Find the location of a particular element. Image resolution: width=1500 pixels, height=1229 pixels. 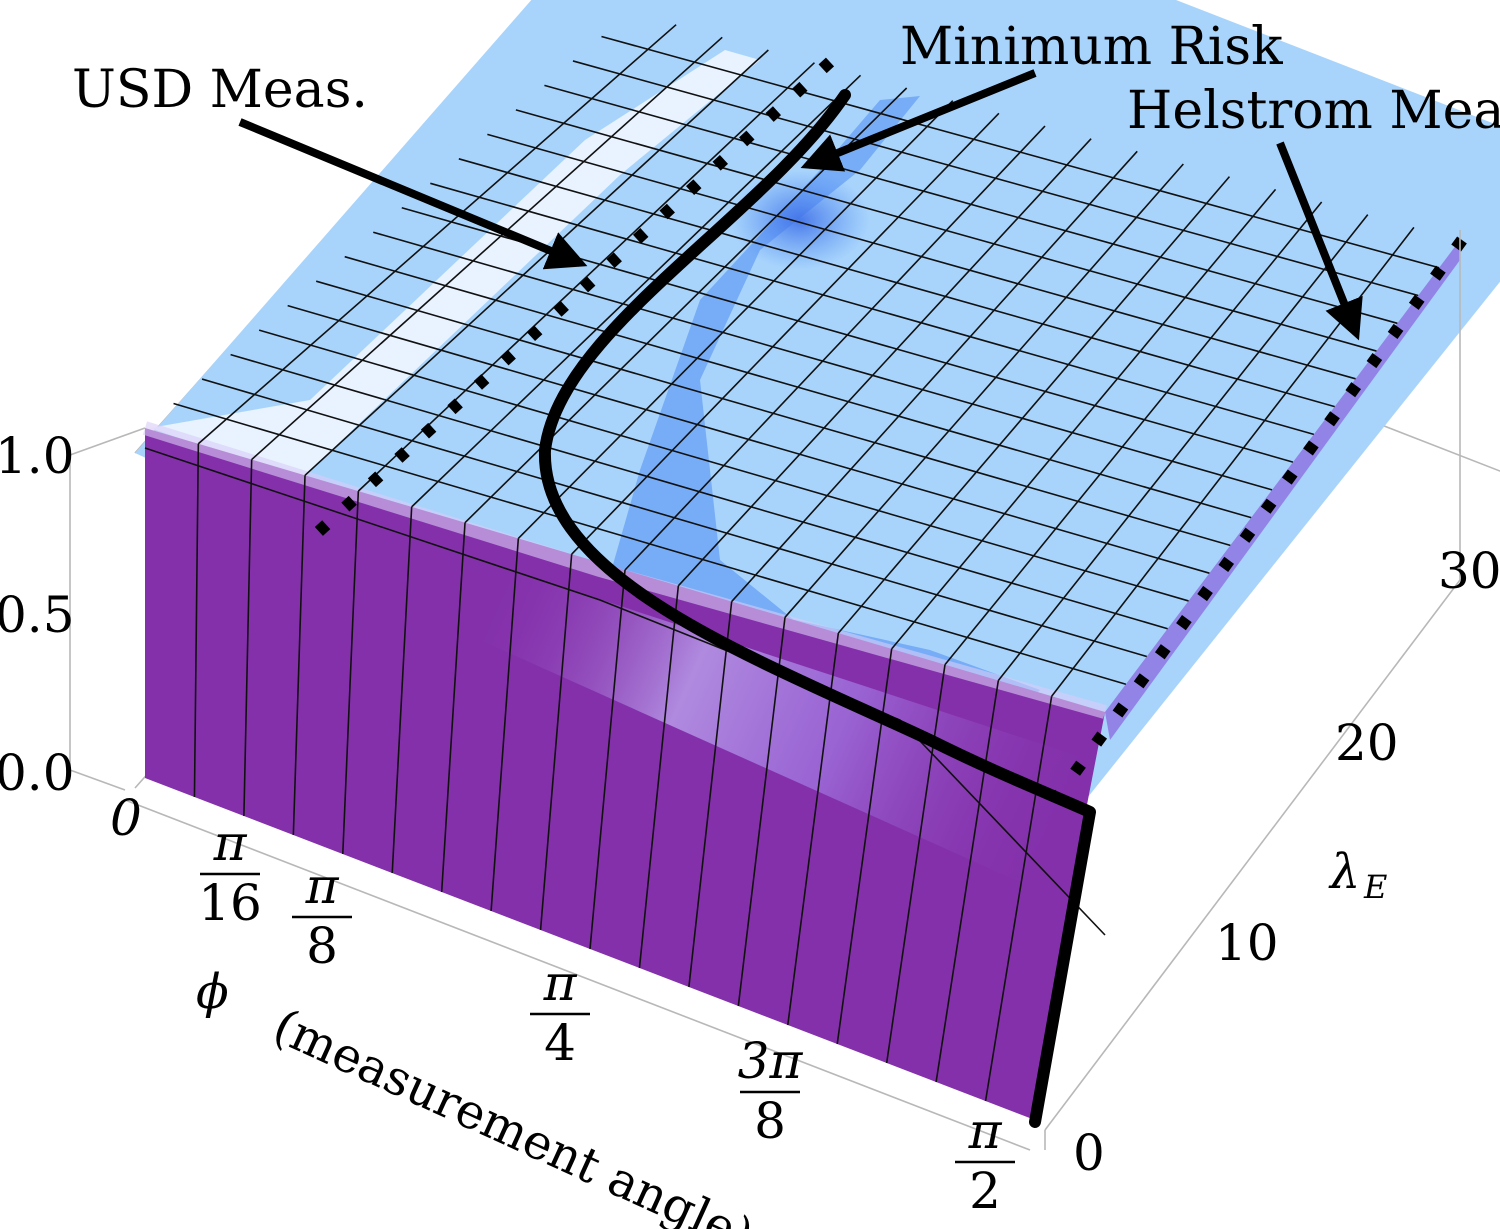

ridge-highlight is located at coordinates (455, 265).